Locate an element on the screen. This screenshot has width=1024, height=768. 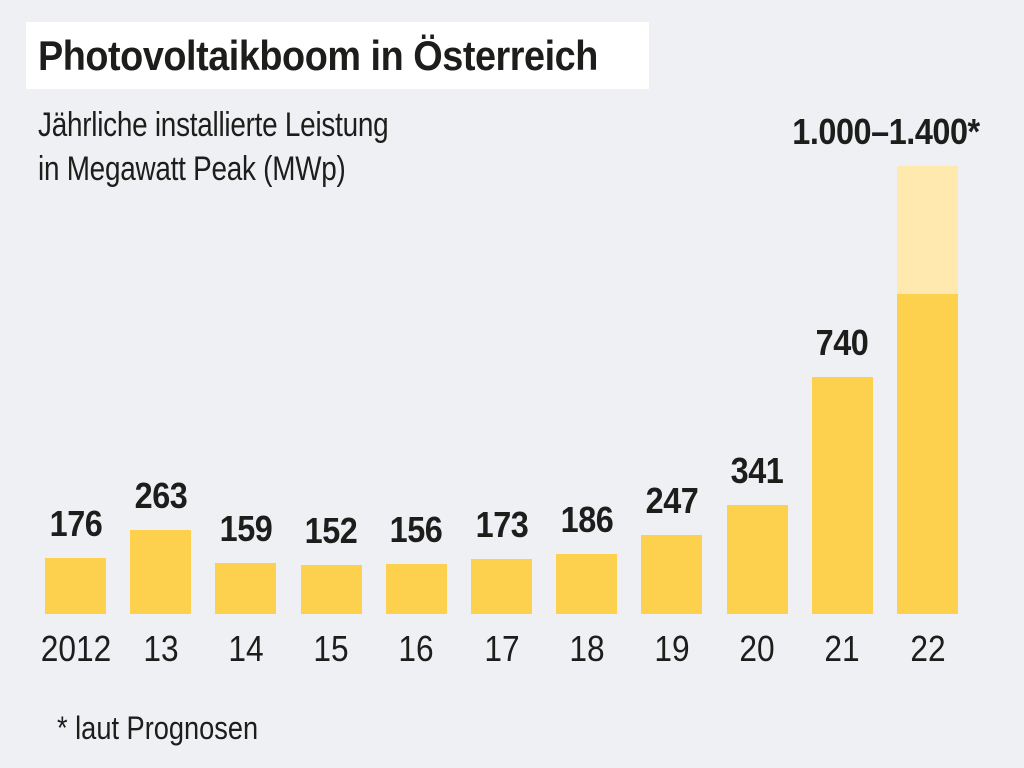
bar-value-label-22: 1.000–1.400* is located at coordinates (885, 131).